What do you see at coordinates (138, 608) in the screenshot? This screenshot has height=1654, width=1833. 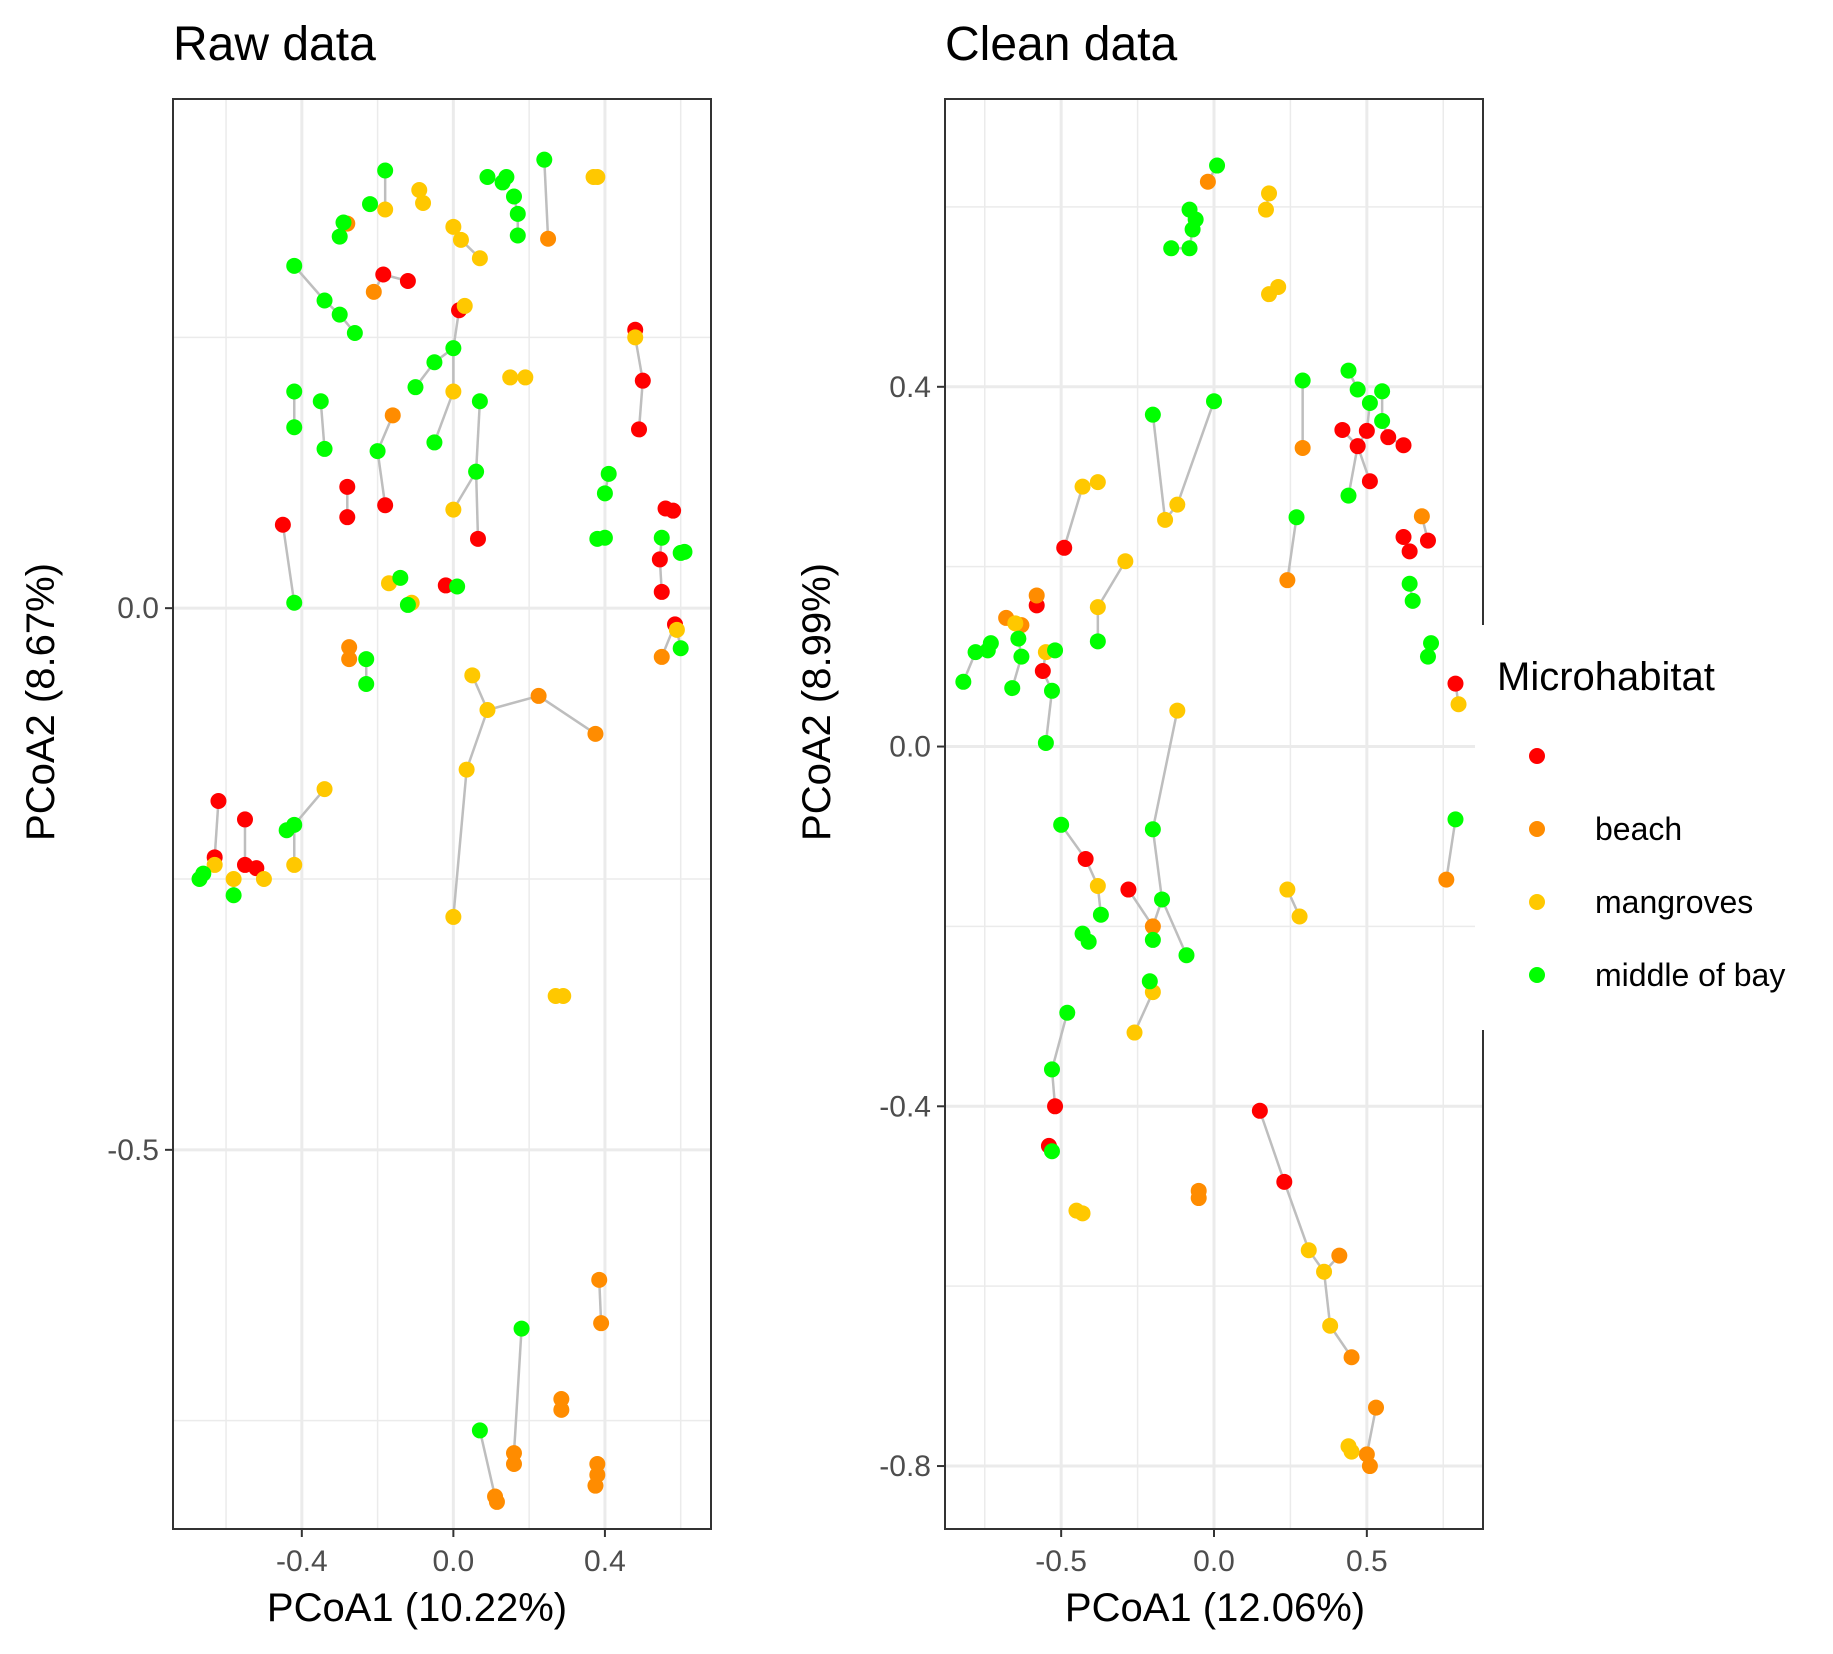 I see `raw-data-y-tick-label: 0.0` at bounding box center [138, 608].